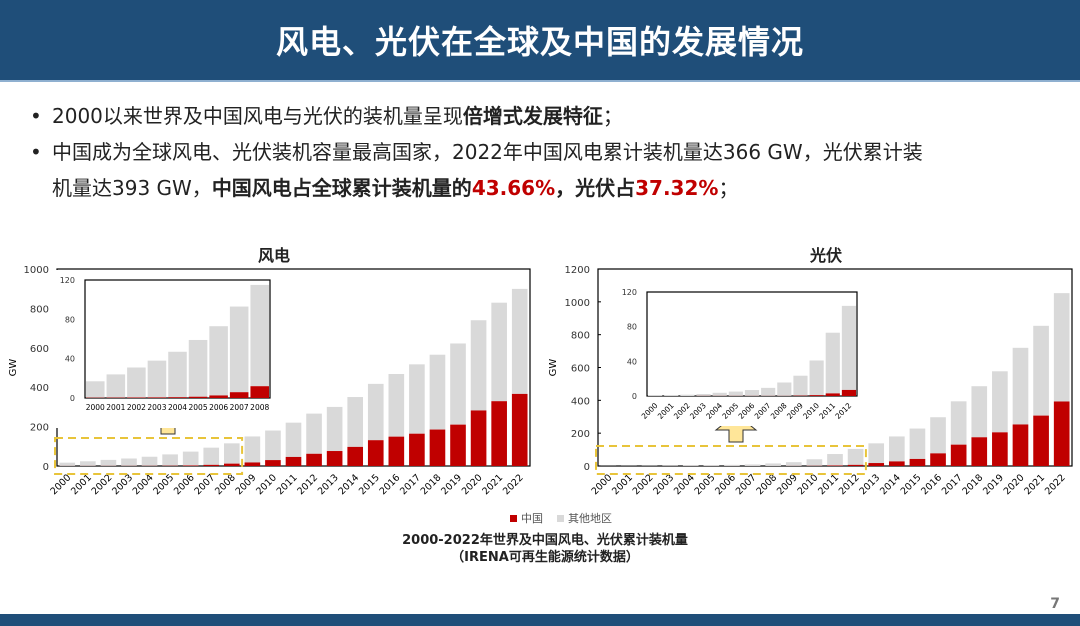  What do you see at coordinates (132, 188) in the screenshot?
I see `bullet-text: 机量达393 GW，` at bounding box center [132, 188].